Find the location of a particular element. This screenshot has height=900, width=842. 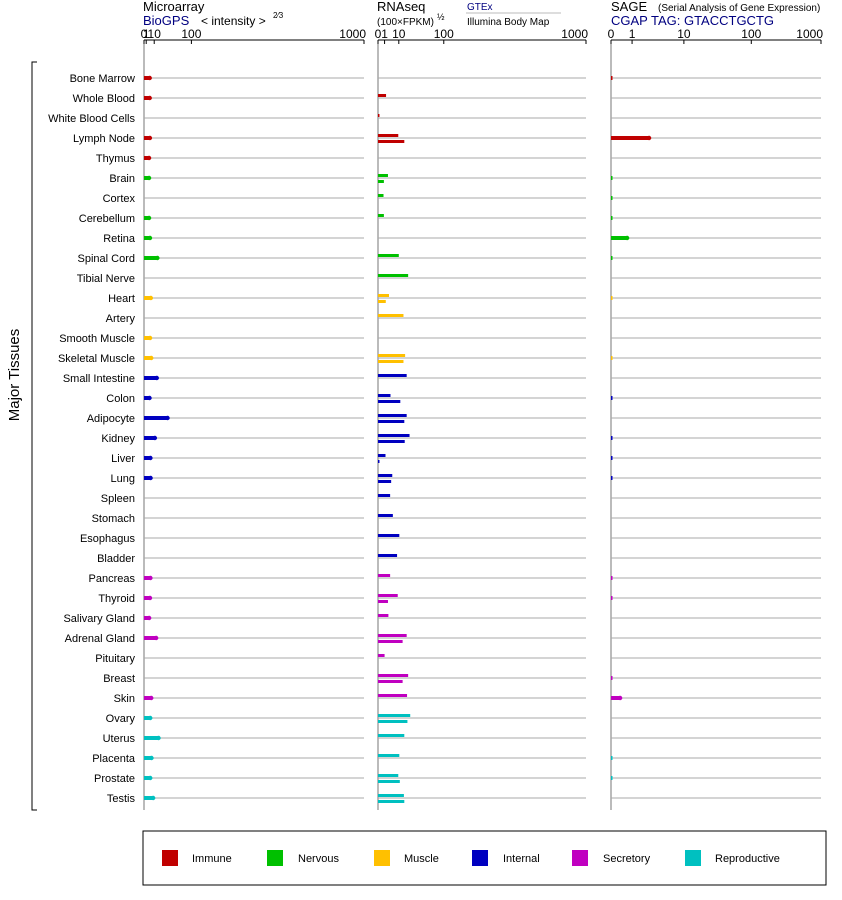

sage-title: SAGE is located at coordinates (629, 7).